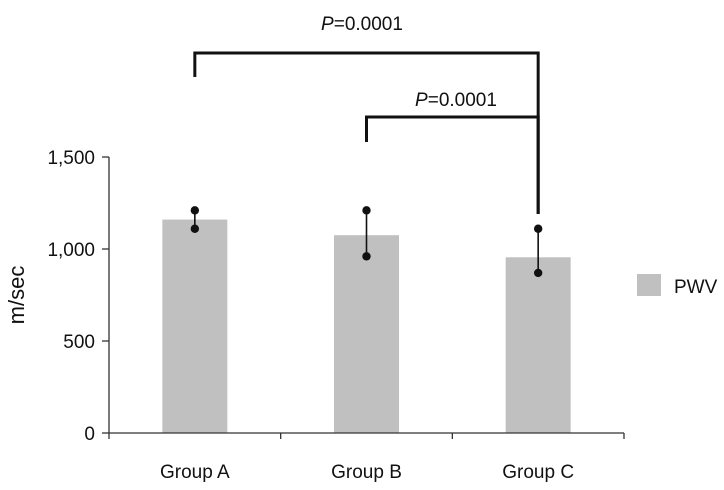 The width and height of the screenshot is (724, 490). What do you see at coordinates (89, 434) in the screenshot?
I see `y-tick-label-1: 0` at bounding box center [89, 434].